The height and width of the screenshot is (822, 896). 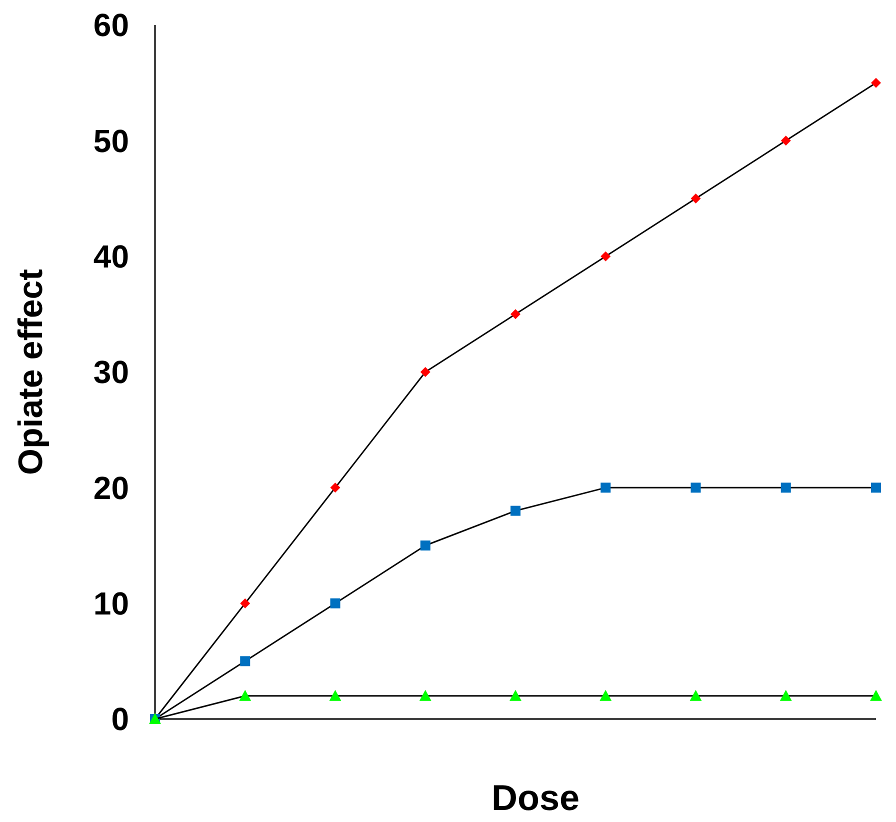 I want to click on y-tick-label: 10, so click(x=111, y=604).